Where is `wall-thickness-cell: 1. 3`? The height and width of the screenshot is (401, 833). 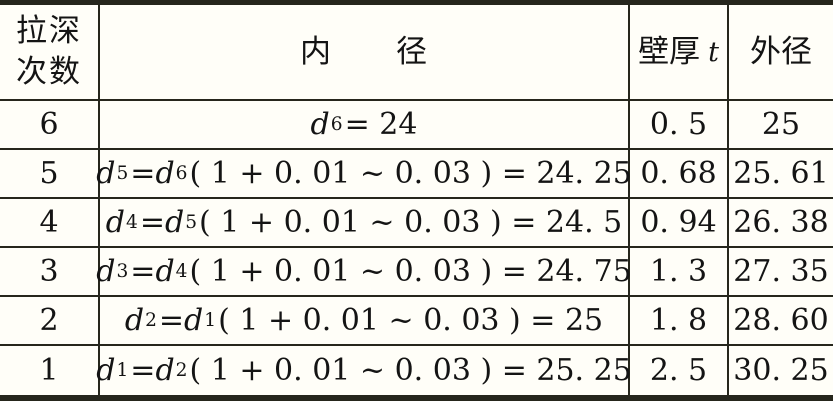 wall-thickness-cell: 1. 3 is located at coordinates (679, 272).